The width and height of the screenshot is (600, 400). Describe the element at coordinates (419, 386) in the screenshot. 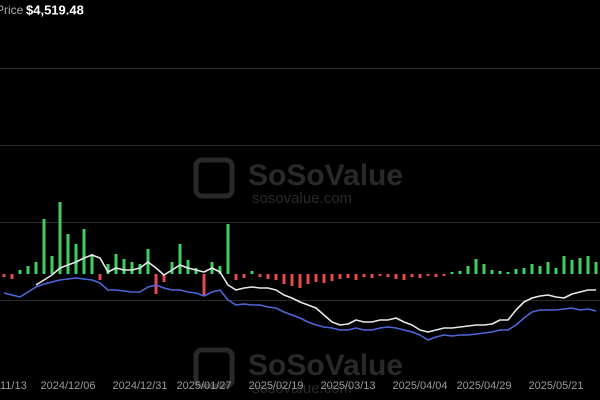

I see `x-tick-label: 2025/04/04` at that location.